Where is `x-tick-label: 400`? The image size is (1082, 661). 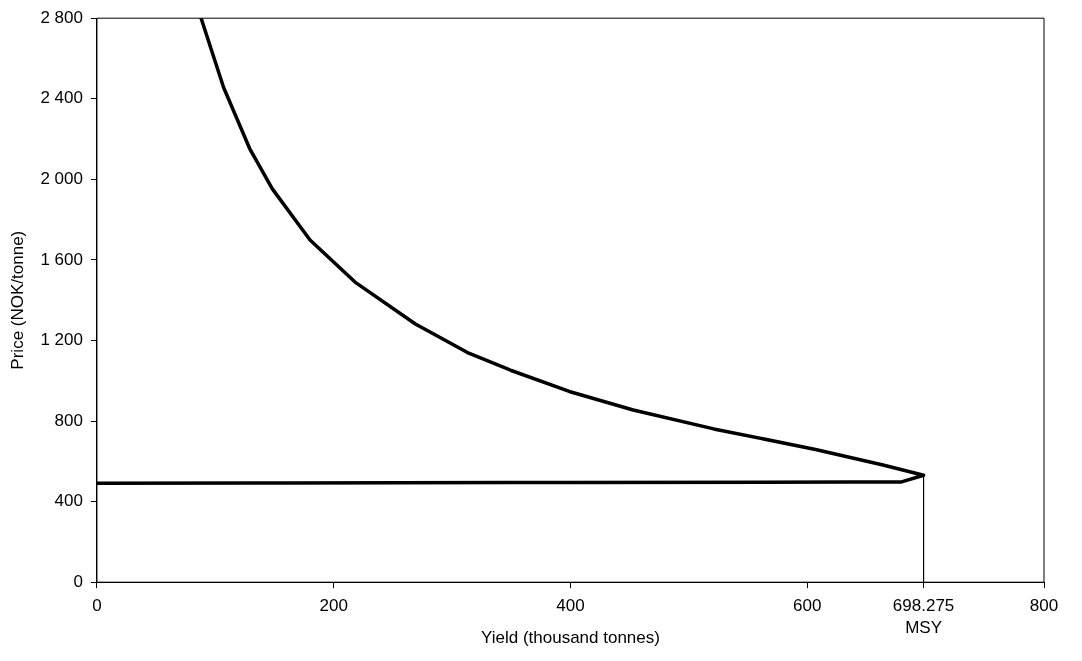
x-tick-label: 400 is located at coordinates (570, 606).